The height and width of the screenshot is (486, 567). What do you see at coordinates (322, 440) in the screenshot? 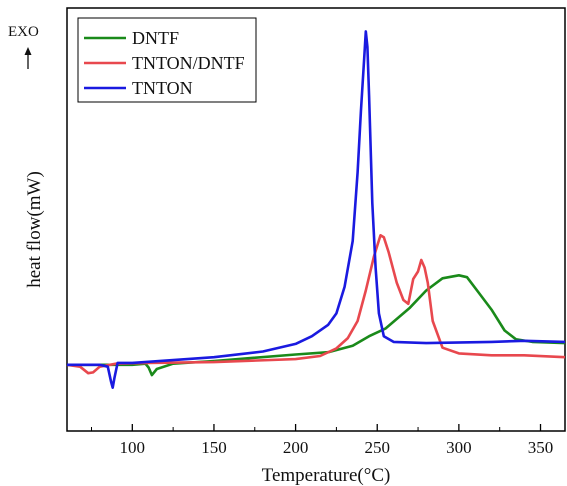
I see `x-axis-ticks: 100 150 200 250 300 350` at bounding box center [322, 440].